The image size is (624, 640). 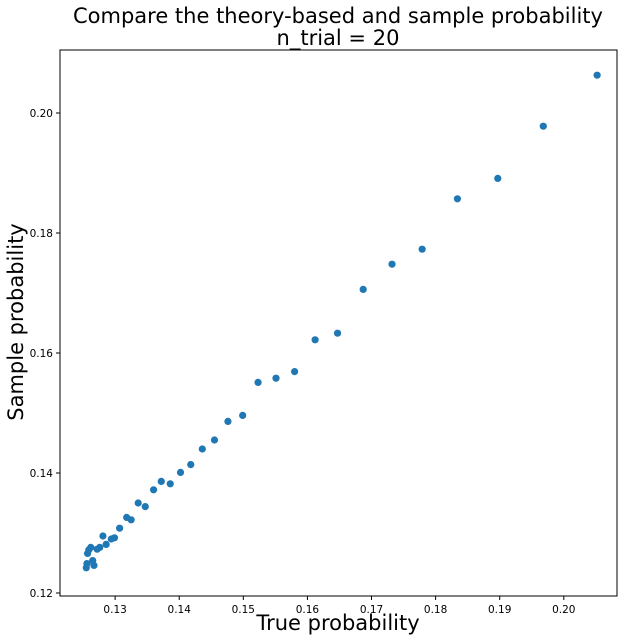 I want to click on y-axis: 0.12 0.14 0.16 0.18 0.20, so click(x=45, y=354).